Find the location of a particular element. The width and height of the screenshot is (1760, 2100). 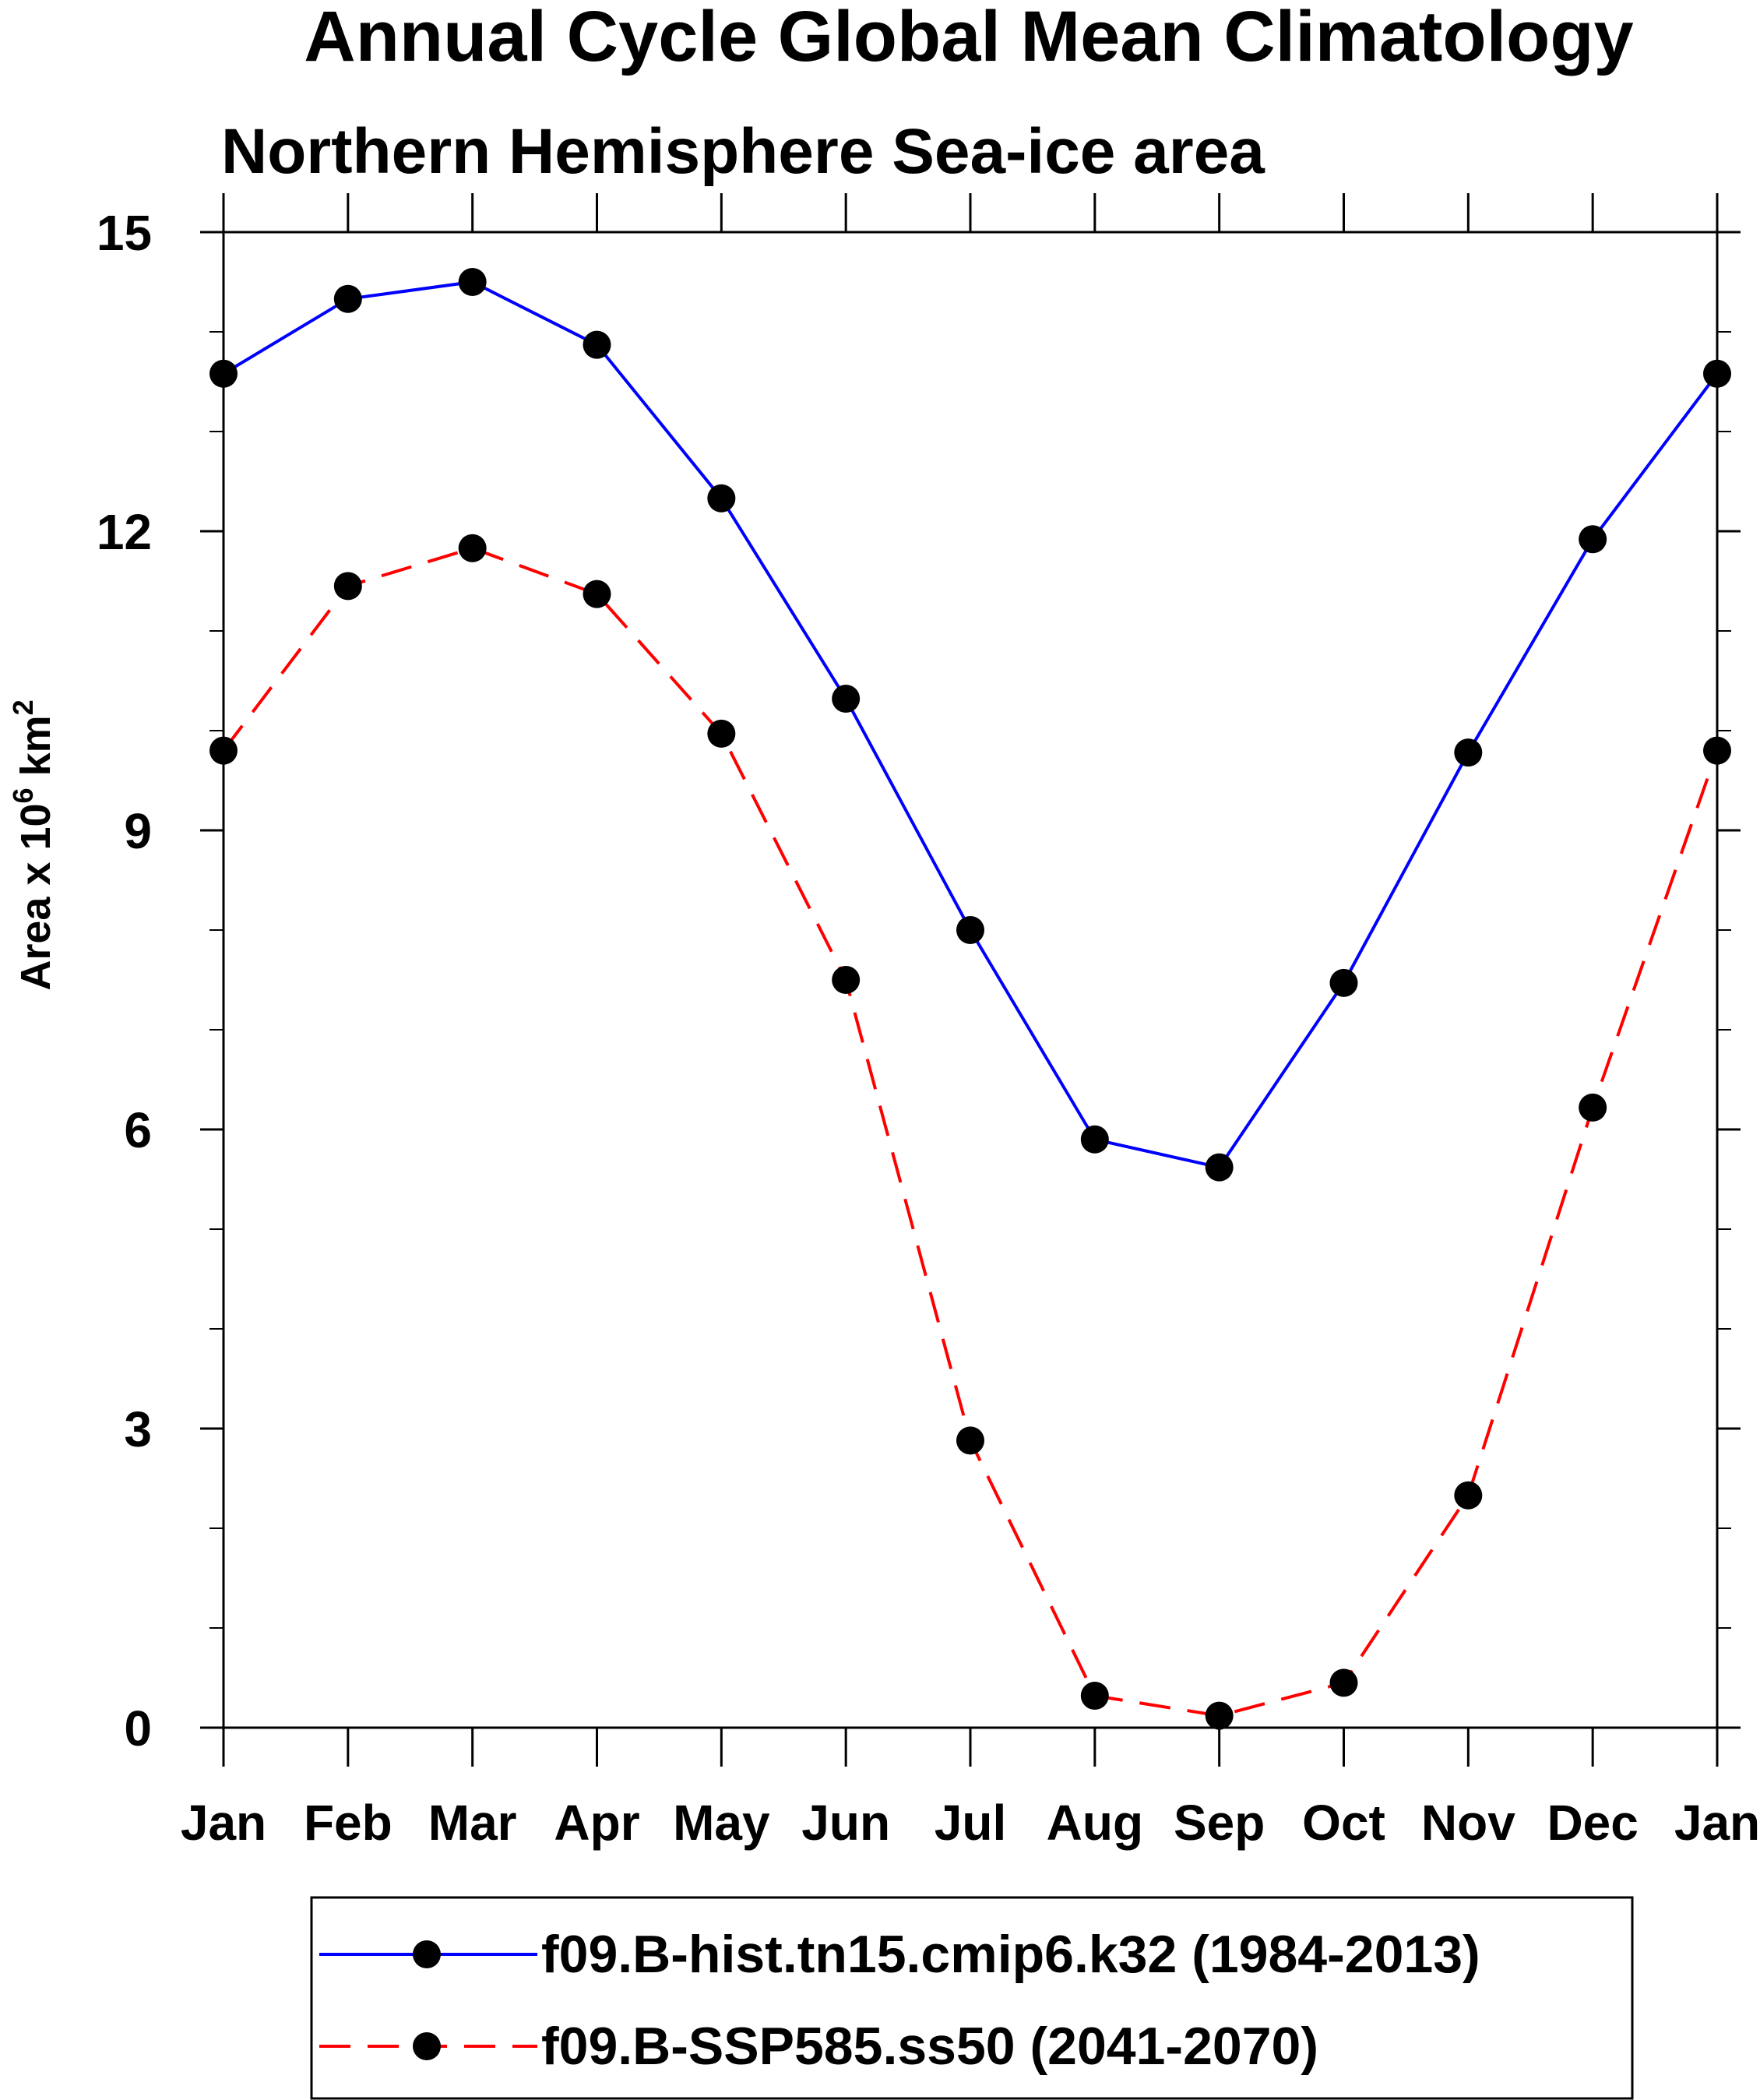

y-tick-label: 12 is located at coordinates (124, 532).